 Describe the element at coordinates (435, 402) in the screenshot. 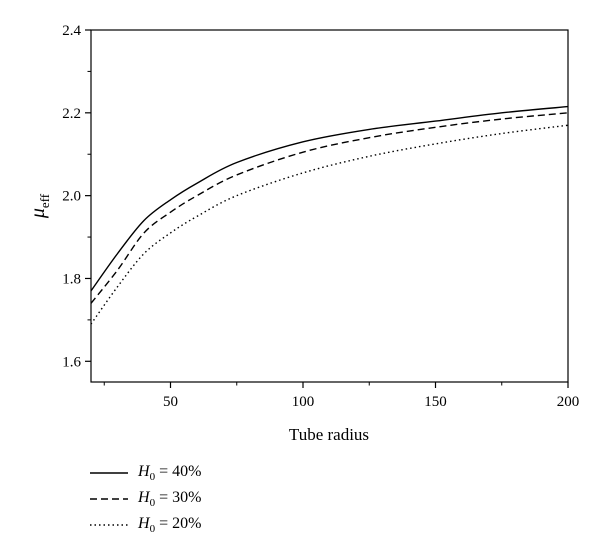

I see `x-tick-label: 150` at that location.